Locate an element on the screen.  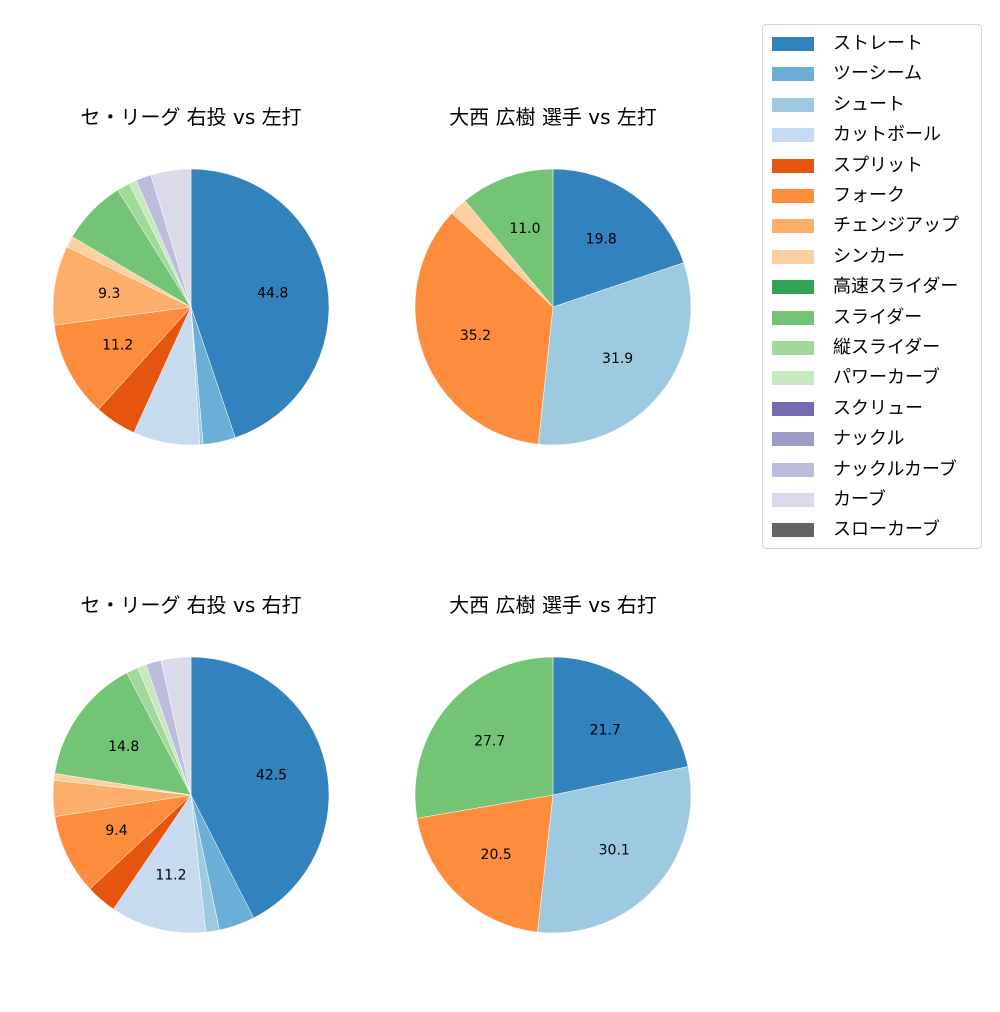
slice-value-label: 35.2 is located at coordinates (475, 336).